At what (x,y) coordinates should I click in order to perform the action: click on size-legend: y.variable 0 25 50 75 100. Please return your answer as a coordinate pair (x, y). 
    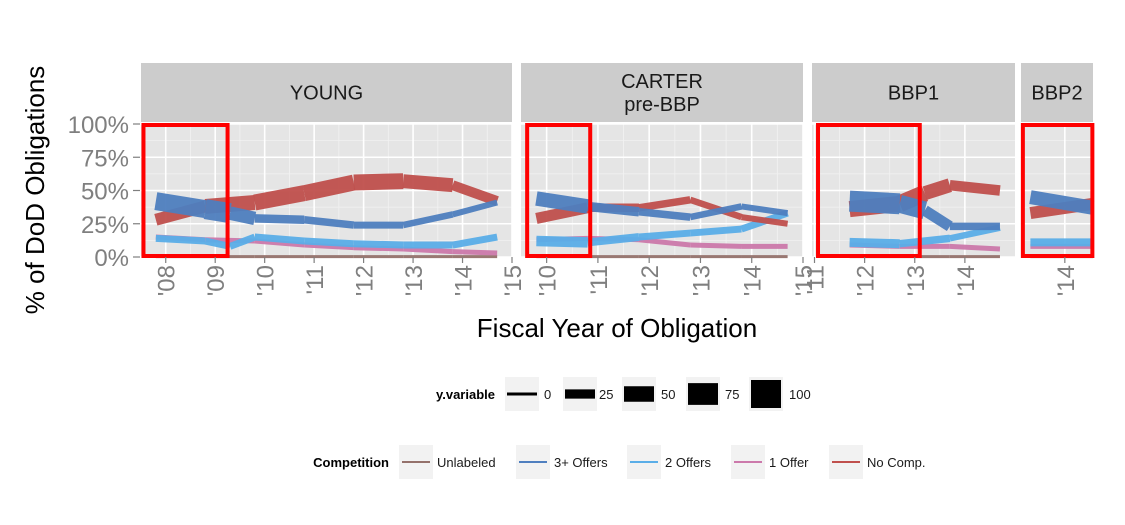
    Looking at the image, I should click on (623, 394).